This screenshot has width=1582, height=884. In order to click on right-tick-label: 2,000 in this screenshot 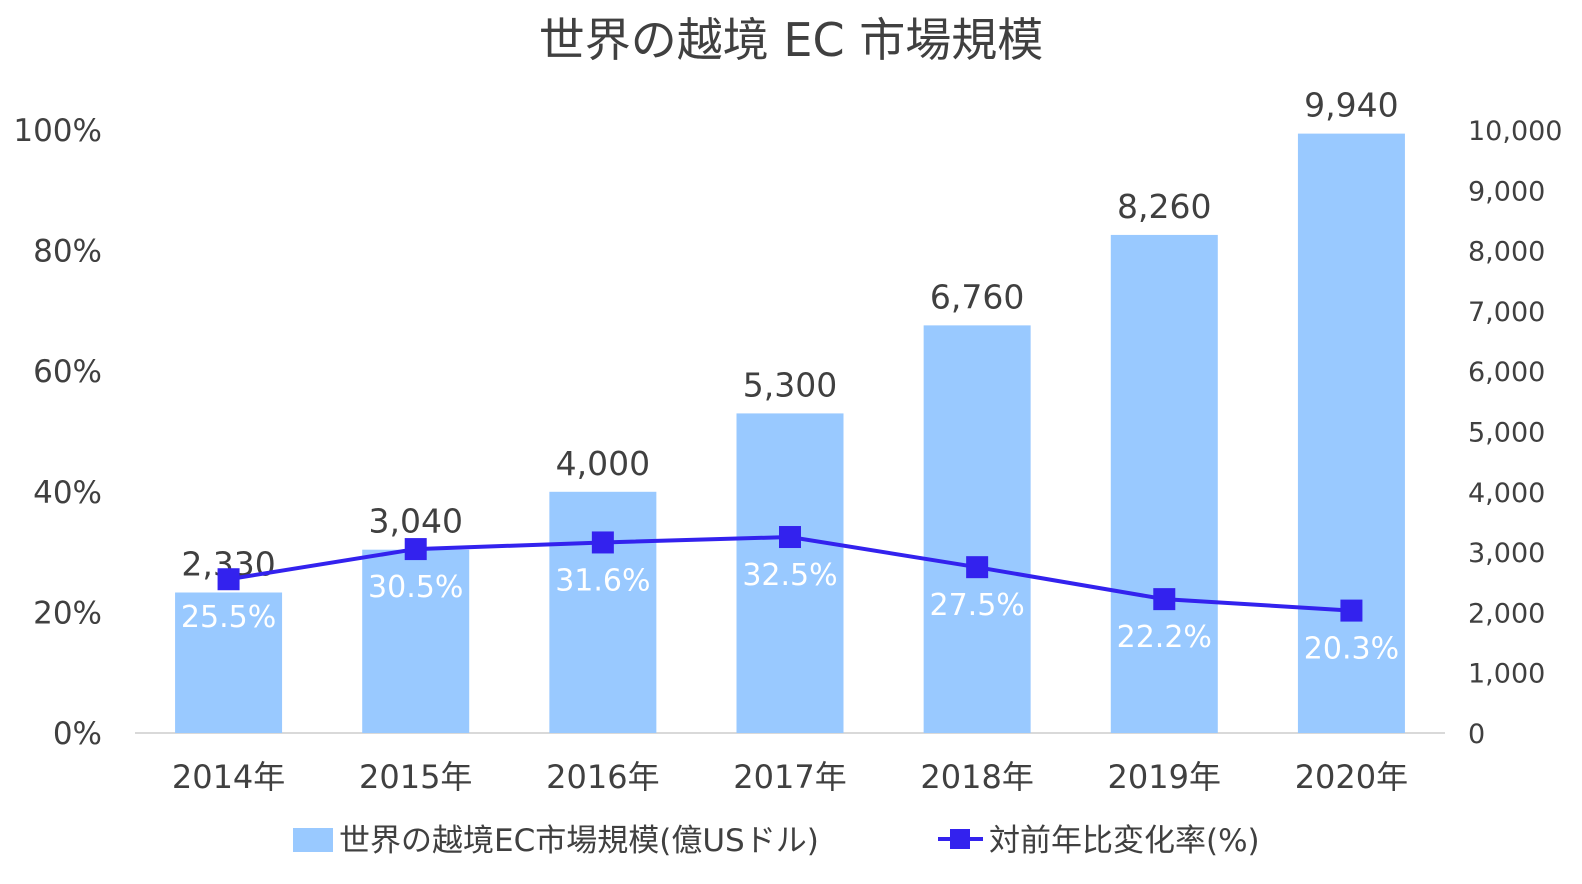, I will do `click(1506, 613)`.